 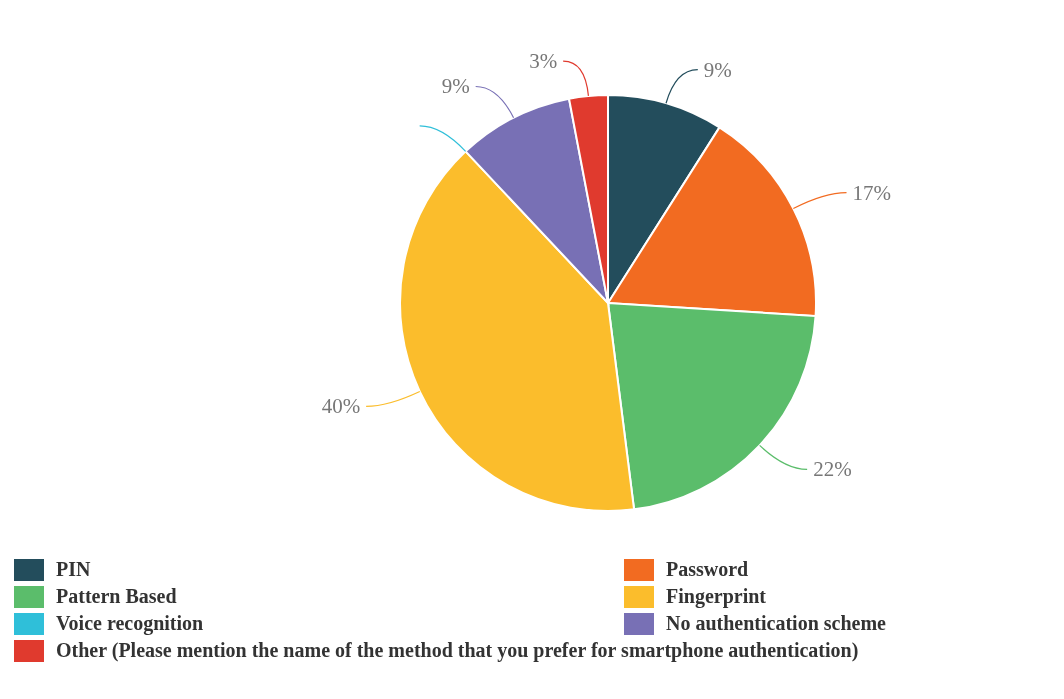 What do you see at coordinates (716, 596) in the screenshot?
I see `legend-label: Fingerprint` at bounding box center [716, 596].